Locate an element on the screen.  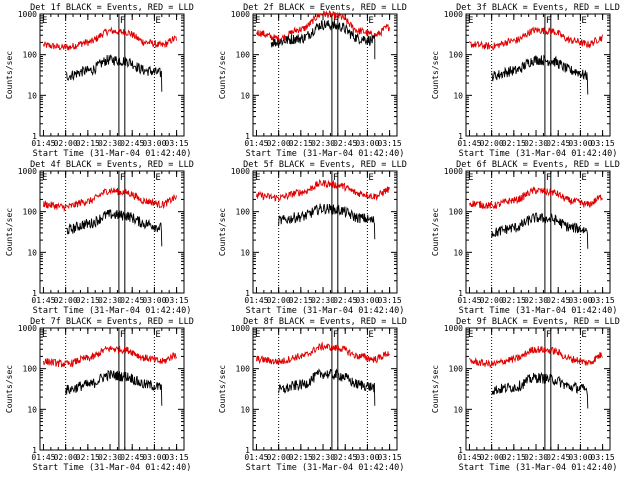
panel-title: Det 4f BLACK = Events, RED = LLD is located at coordinates (112, 165).